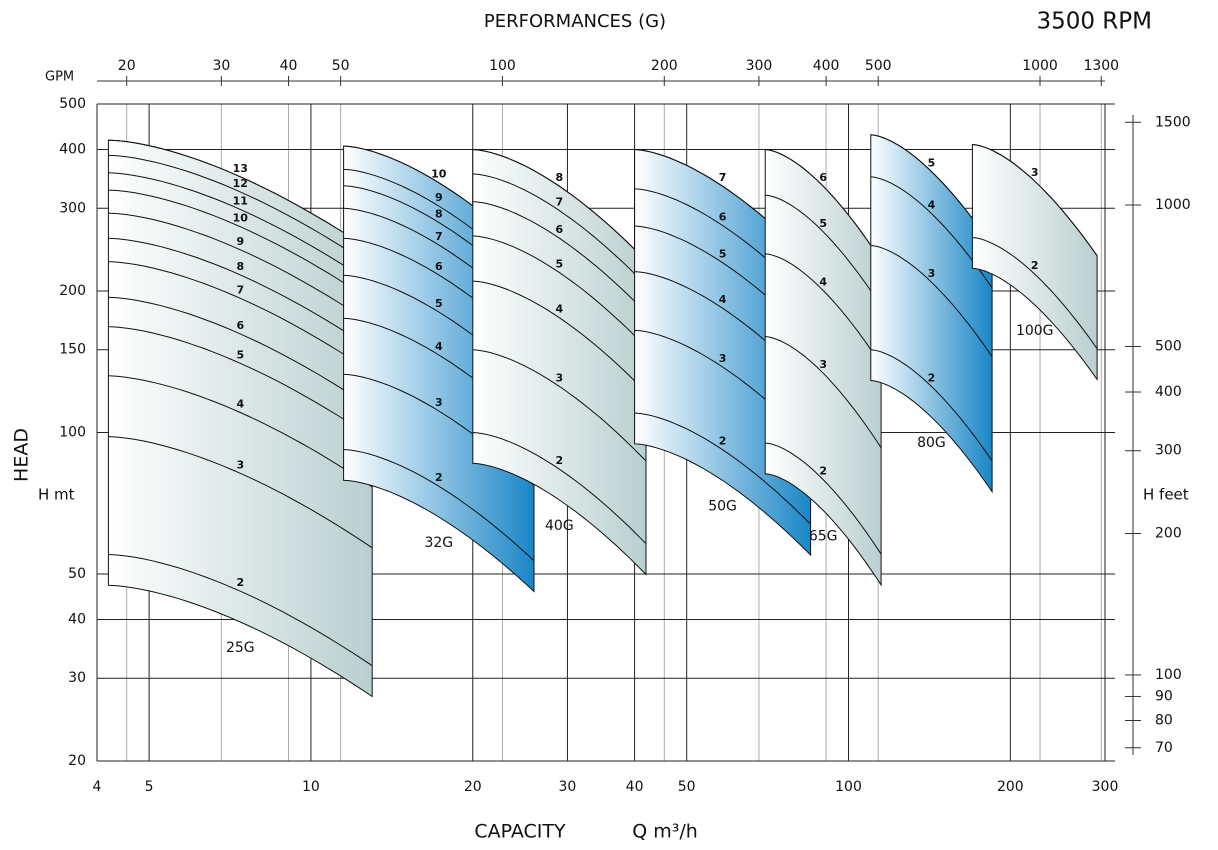  Describe the element at coordinates (59, 77) in the screenshot. I see `x2-unit: GPM` at that location.